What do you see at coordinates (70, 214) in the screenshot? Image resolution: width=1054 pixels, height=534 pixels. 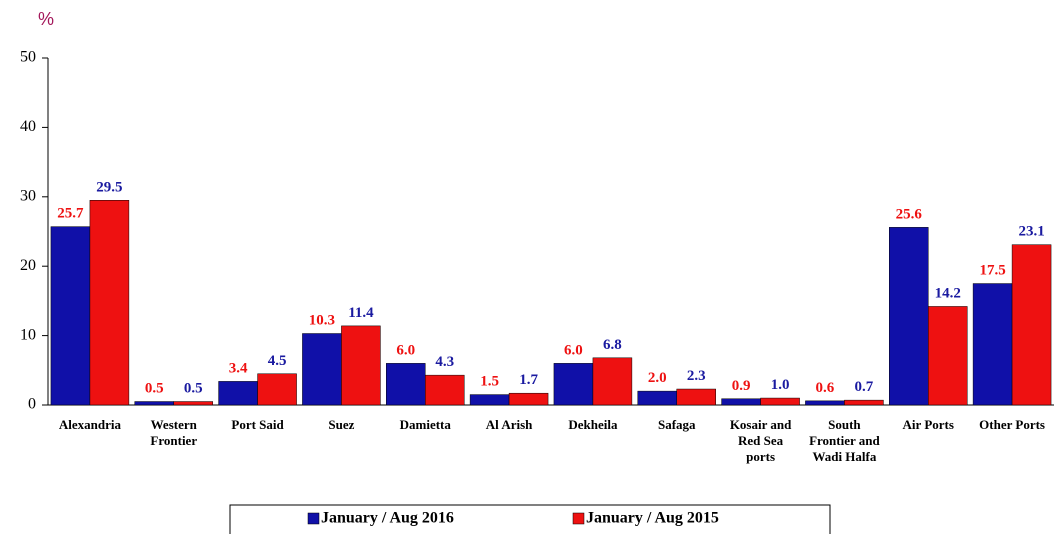 I see `value-label: 25.7` at bounding box center [70, 214].